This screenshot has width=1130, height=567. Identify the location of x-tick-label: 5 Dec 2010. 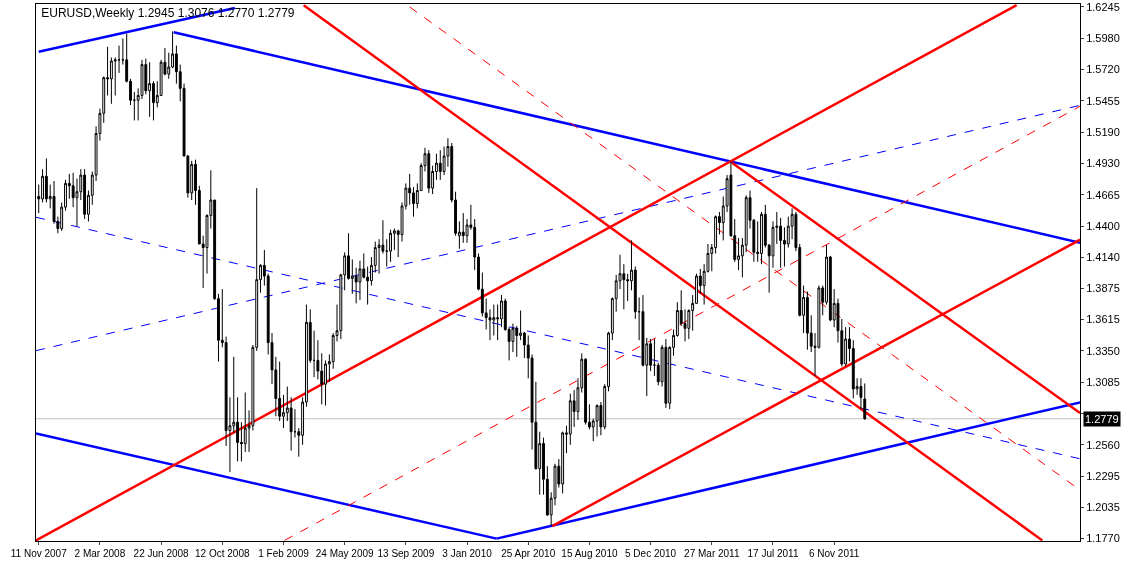
(651, 553).